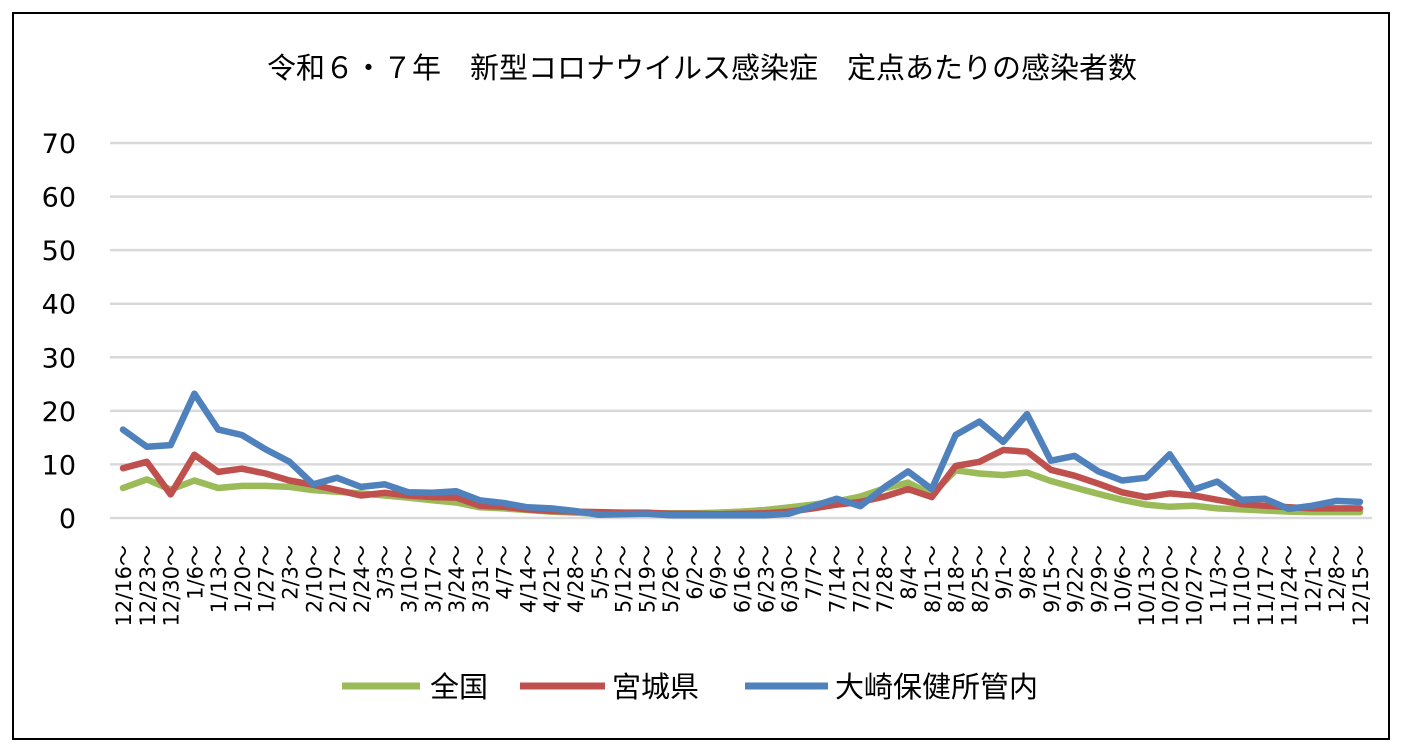 The height and width of the screenshot is (755, 1402). Describe the element at coordinates (980, 579) in the screenshot. I see `x-tick-label: 8/25〜` at that location.